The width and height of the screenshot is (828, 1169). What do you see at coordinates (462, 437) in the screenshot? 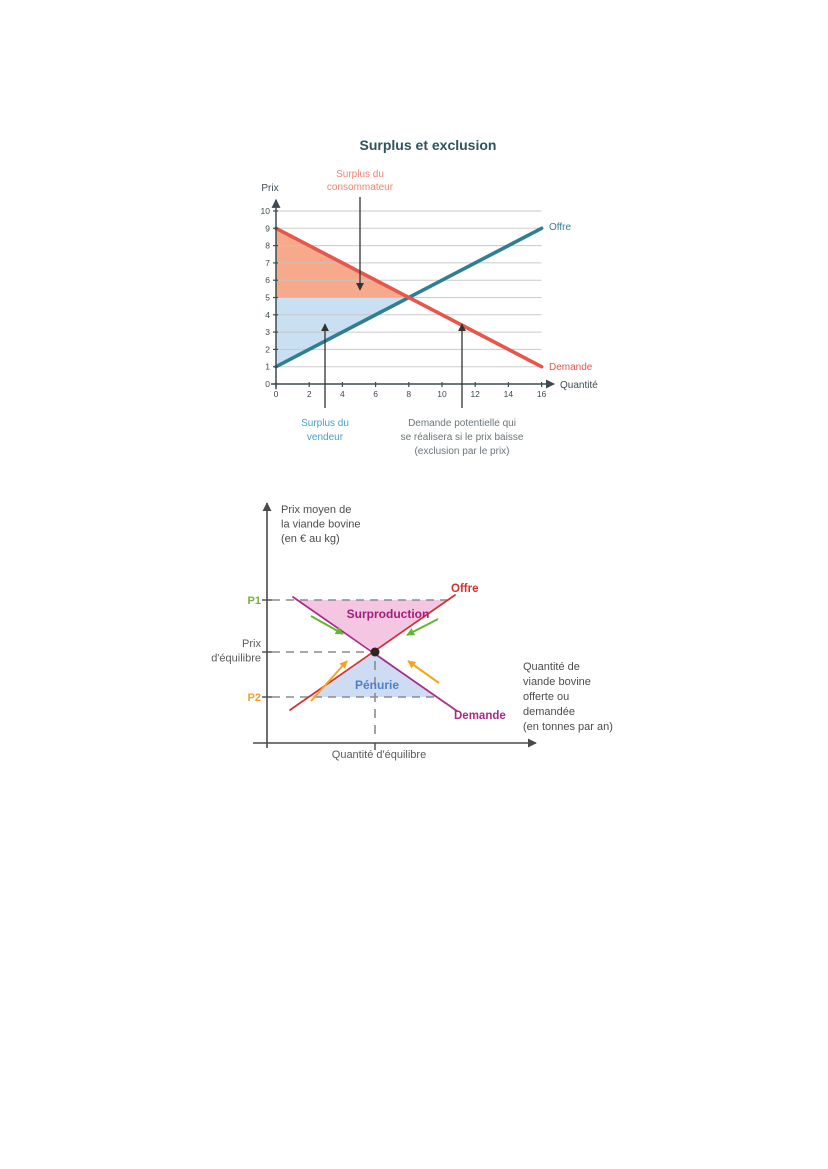
I see `demande-potentielle-label: se réalisera si le prix baisse` at bounding box center [462, 437].